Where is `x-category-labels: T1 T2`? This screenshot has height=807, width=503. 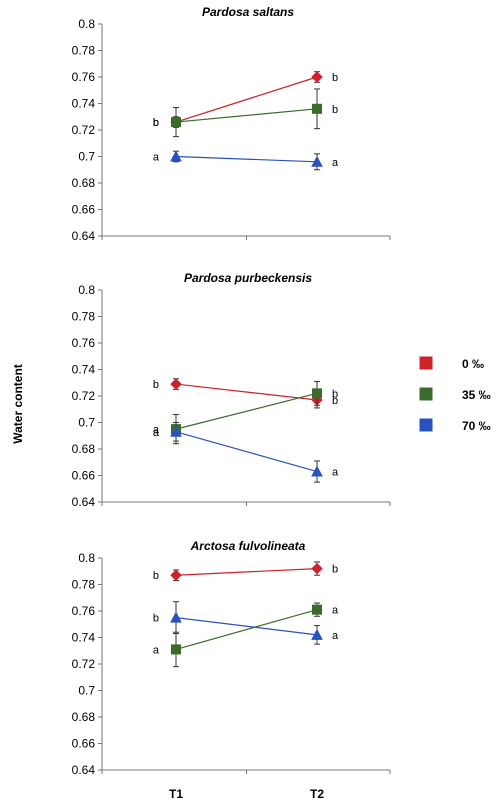 x-category-labels: T1 T2 is located at coordinates (246, 794).